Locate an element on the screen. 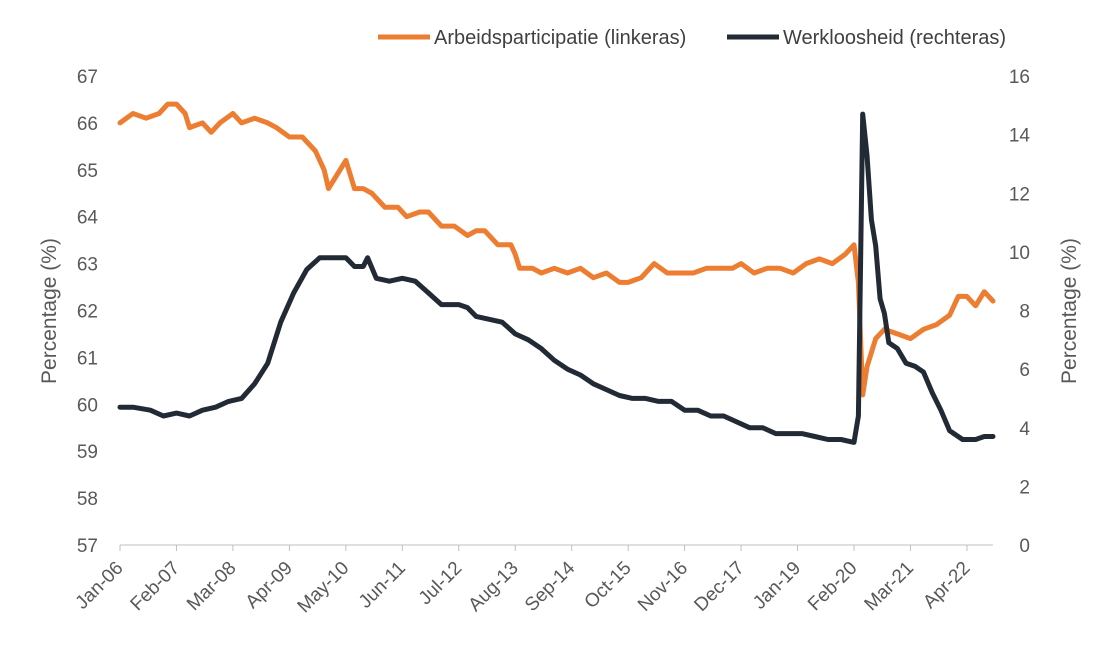 This screenshot has height=648, width=1119. y-right-tick-label: 10 is located at coordinates (1019, 253).